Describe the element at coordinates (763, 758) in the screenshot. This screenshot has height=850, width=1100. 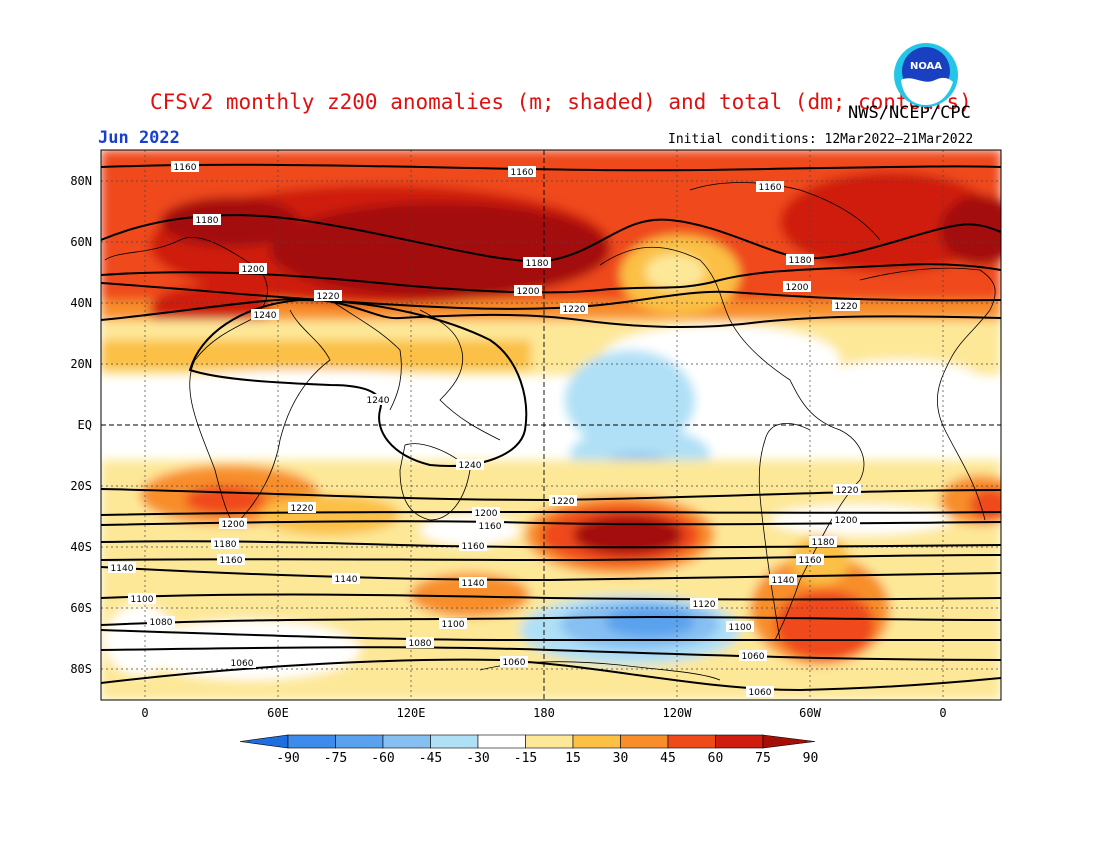
I see `colorbar-label: 75` at that location.